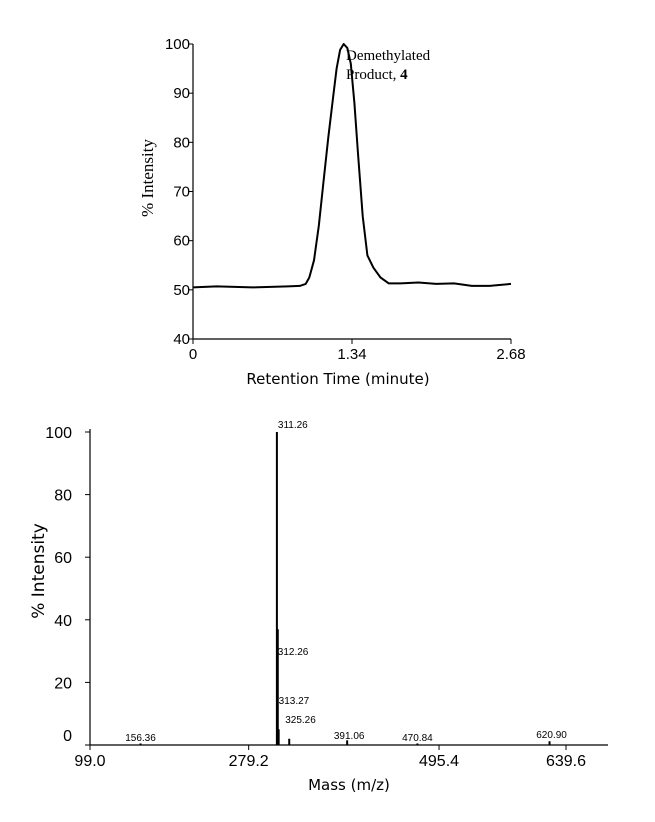 The height and width of the screenshot is (822, 655). I want to click on spectrum-x-ticks: 99.0 279.2 495.4 639.6, so click(330, 757).